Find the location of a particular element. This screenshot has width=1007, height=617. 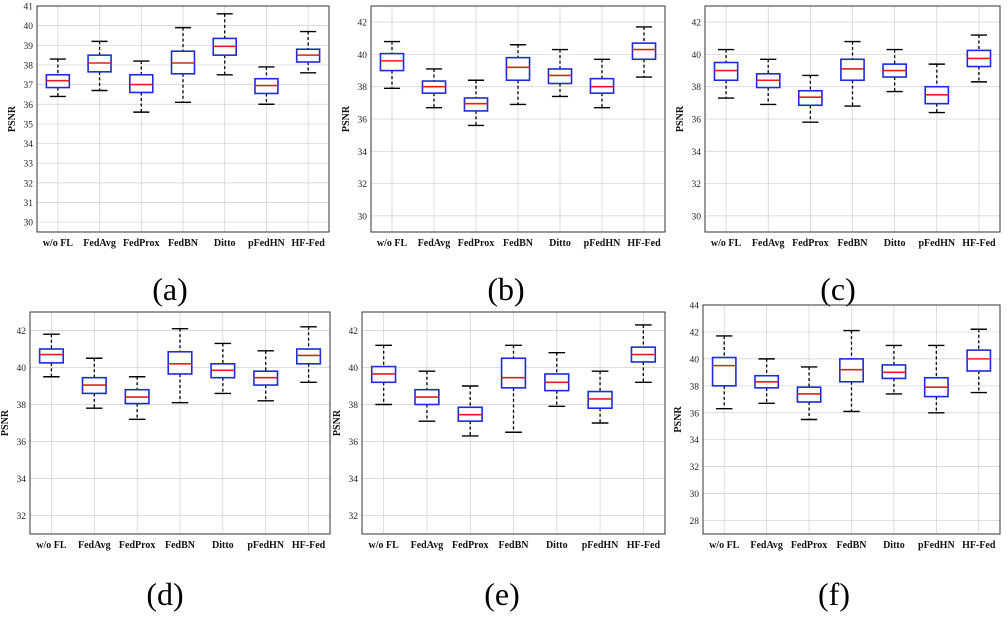

y-tick-label: 35 is located at coordinates (29, 125).